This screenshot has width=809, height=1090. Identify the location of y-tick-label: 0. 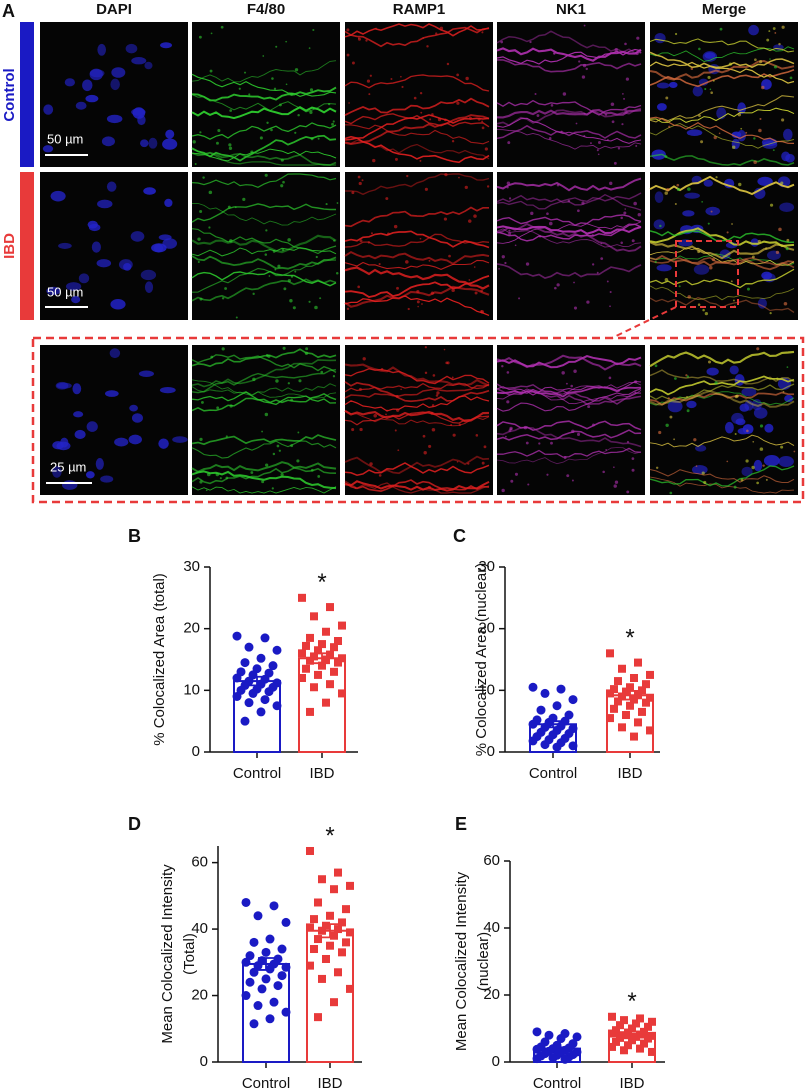
(196, 751).